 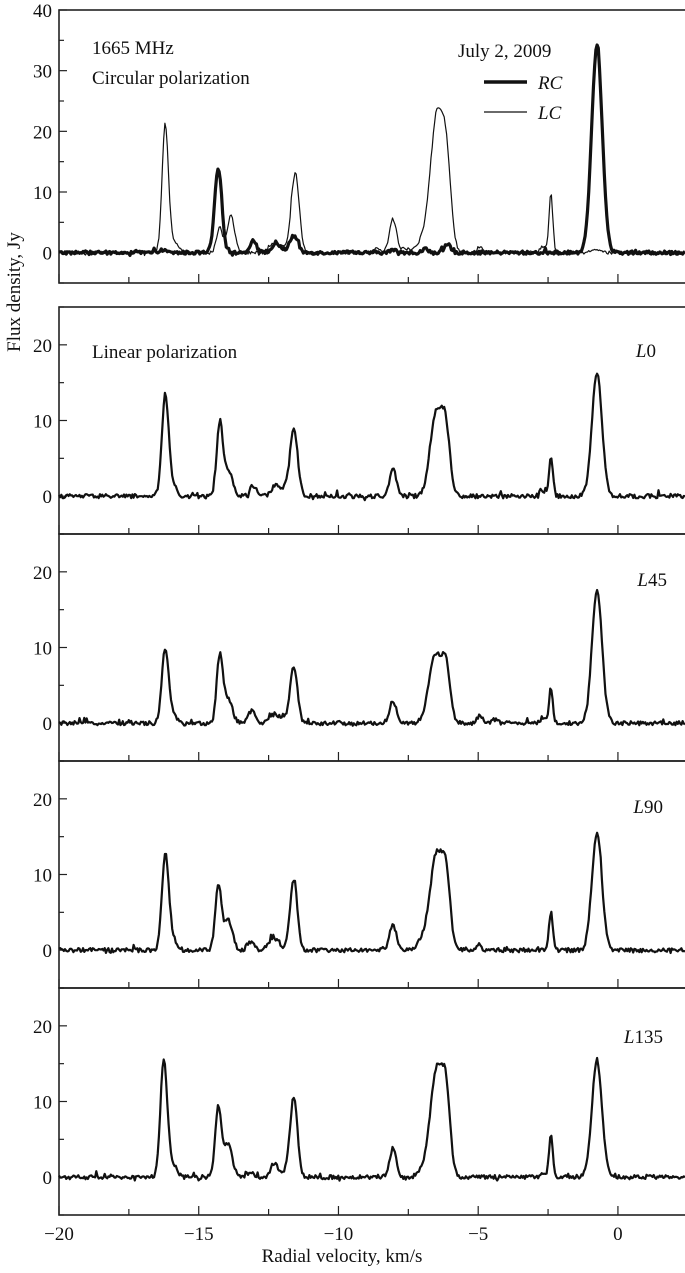 What do you see at coordinates (653, 807) in the screenshot?
I see `panel-label-suffix: 90` at bounding box center [653, 807].